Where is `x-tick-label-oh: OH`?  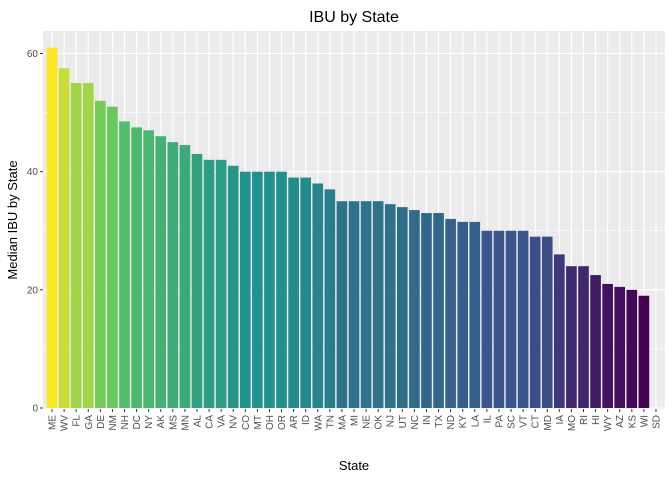 x-tick-label-oh: OH is located at coordinates (270, 422).